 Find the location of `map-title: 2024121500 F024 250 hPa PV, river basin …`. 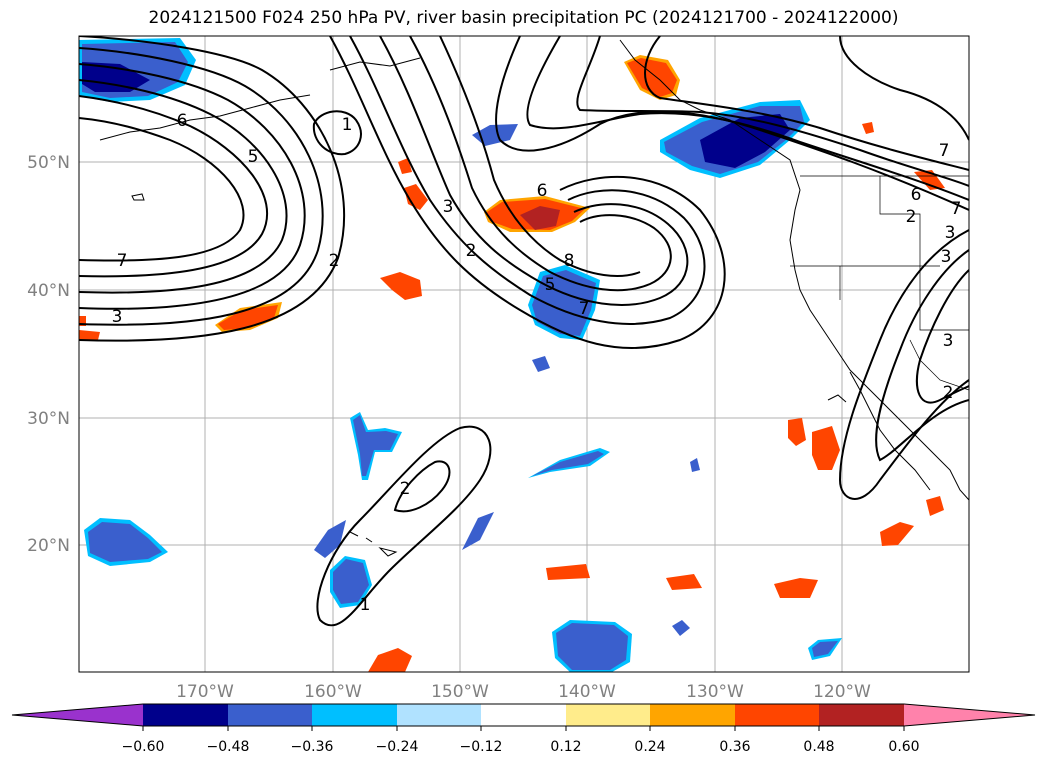

map-title: 2024121500 F024 250 hPa PV, river basin … is located at coordinates (523, 18).